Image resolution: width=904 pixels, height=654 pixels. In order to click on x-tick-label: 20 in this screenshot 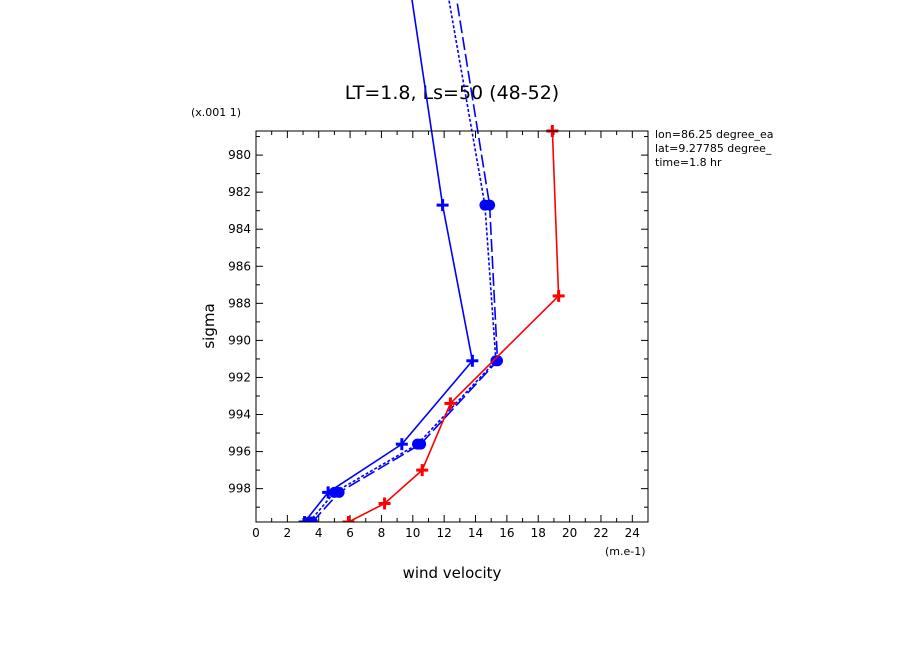, I will do `click(569, 533)`.